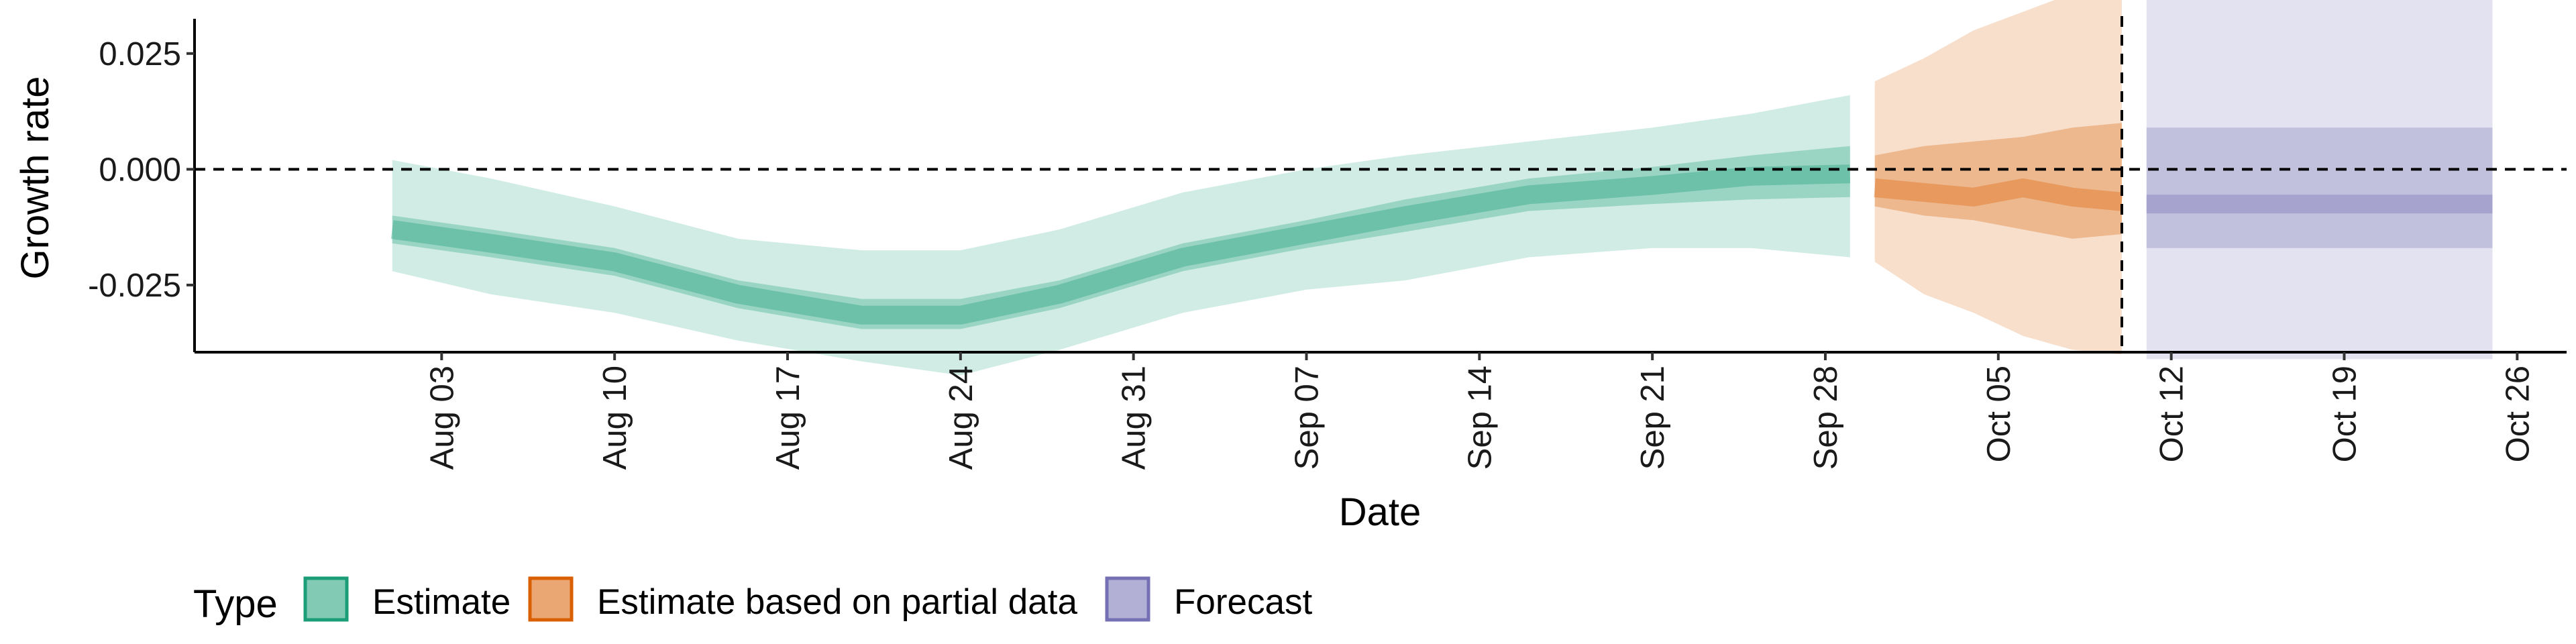 This screenshot has height=644, width=2576. What do you see at coordinates (1826, 418) in the screenshot?
I see `x-tick-label: Sep 28` at bounding box center [1826, 418].